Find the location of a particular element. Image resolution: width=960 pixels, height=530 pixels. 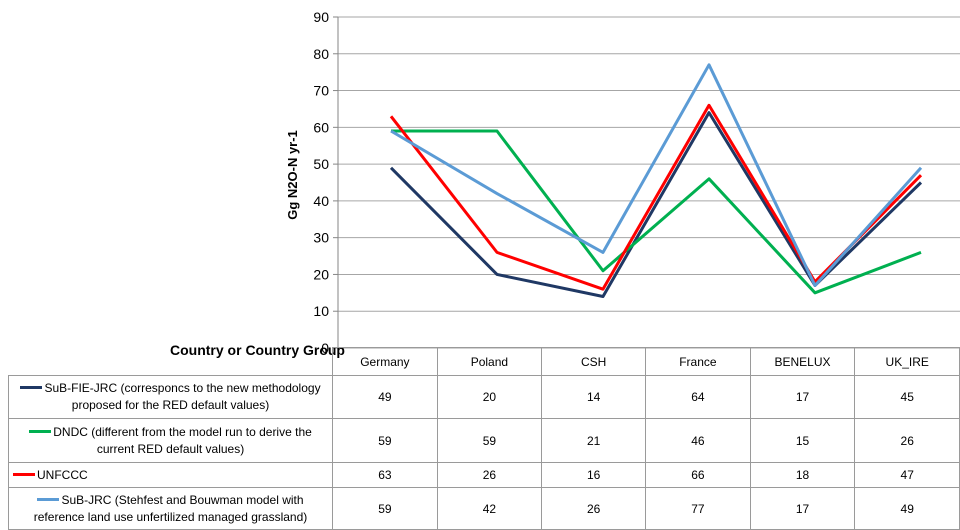

data-value-cell: 63 is located at coordinates (385, 475).